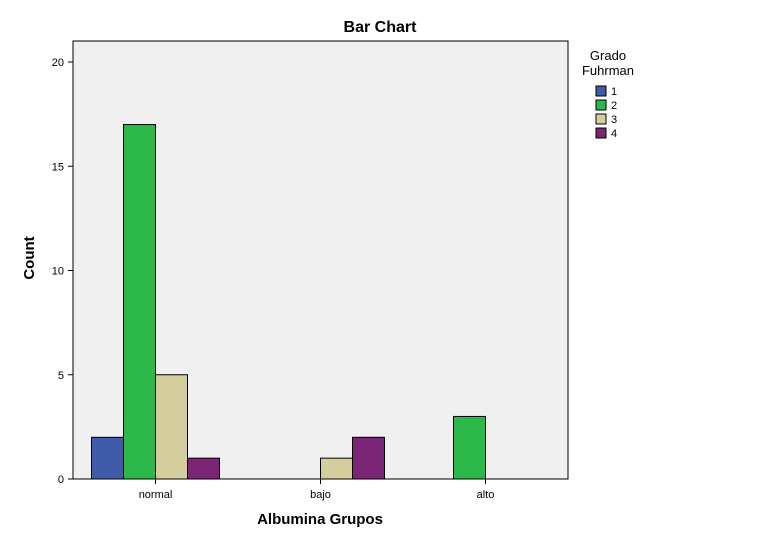 The height and width of the screenshot is (543, 759). I want to click on x-tick-label: alto, so click(486, 495).